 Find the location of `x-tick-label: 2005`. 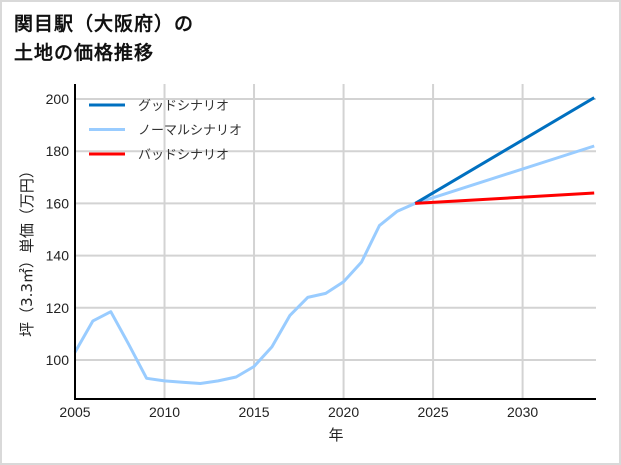

x-tick-label: 2005 is located at coordinates (74, 412).